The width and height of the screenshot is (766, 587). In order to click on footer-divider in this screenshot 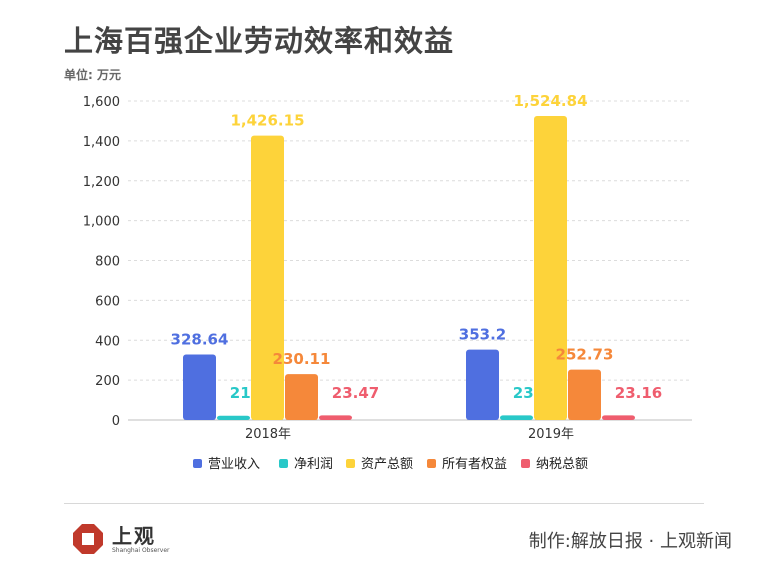, I will do `click(384, 503)`.